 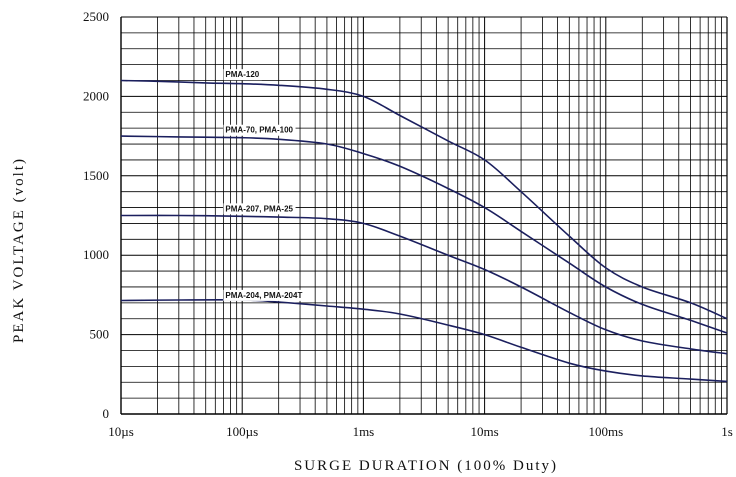 What do you see at coordinates (106, 413) in the screenshot?
I see `y-tick-label: 0` at bounding box center [106, 413].